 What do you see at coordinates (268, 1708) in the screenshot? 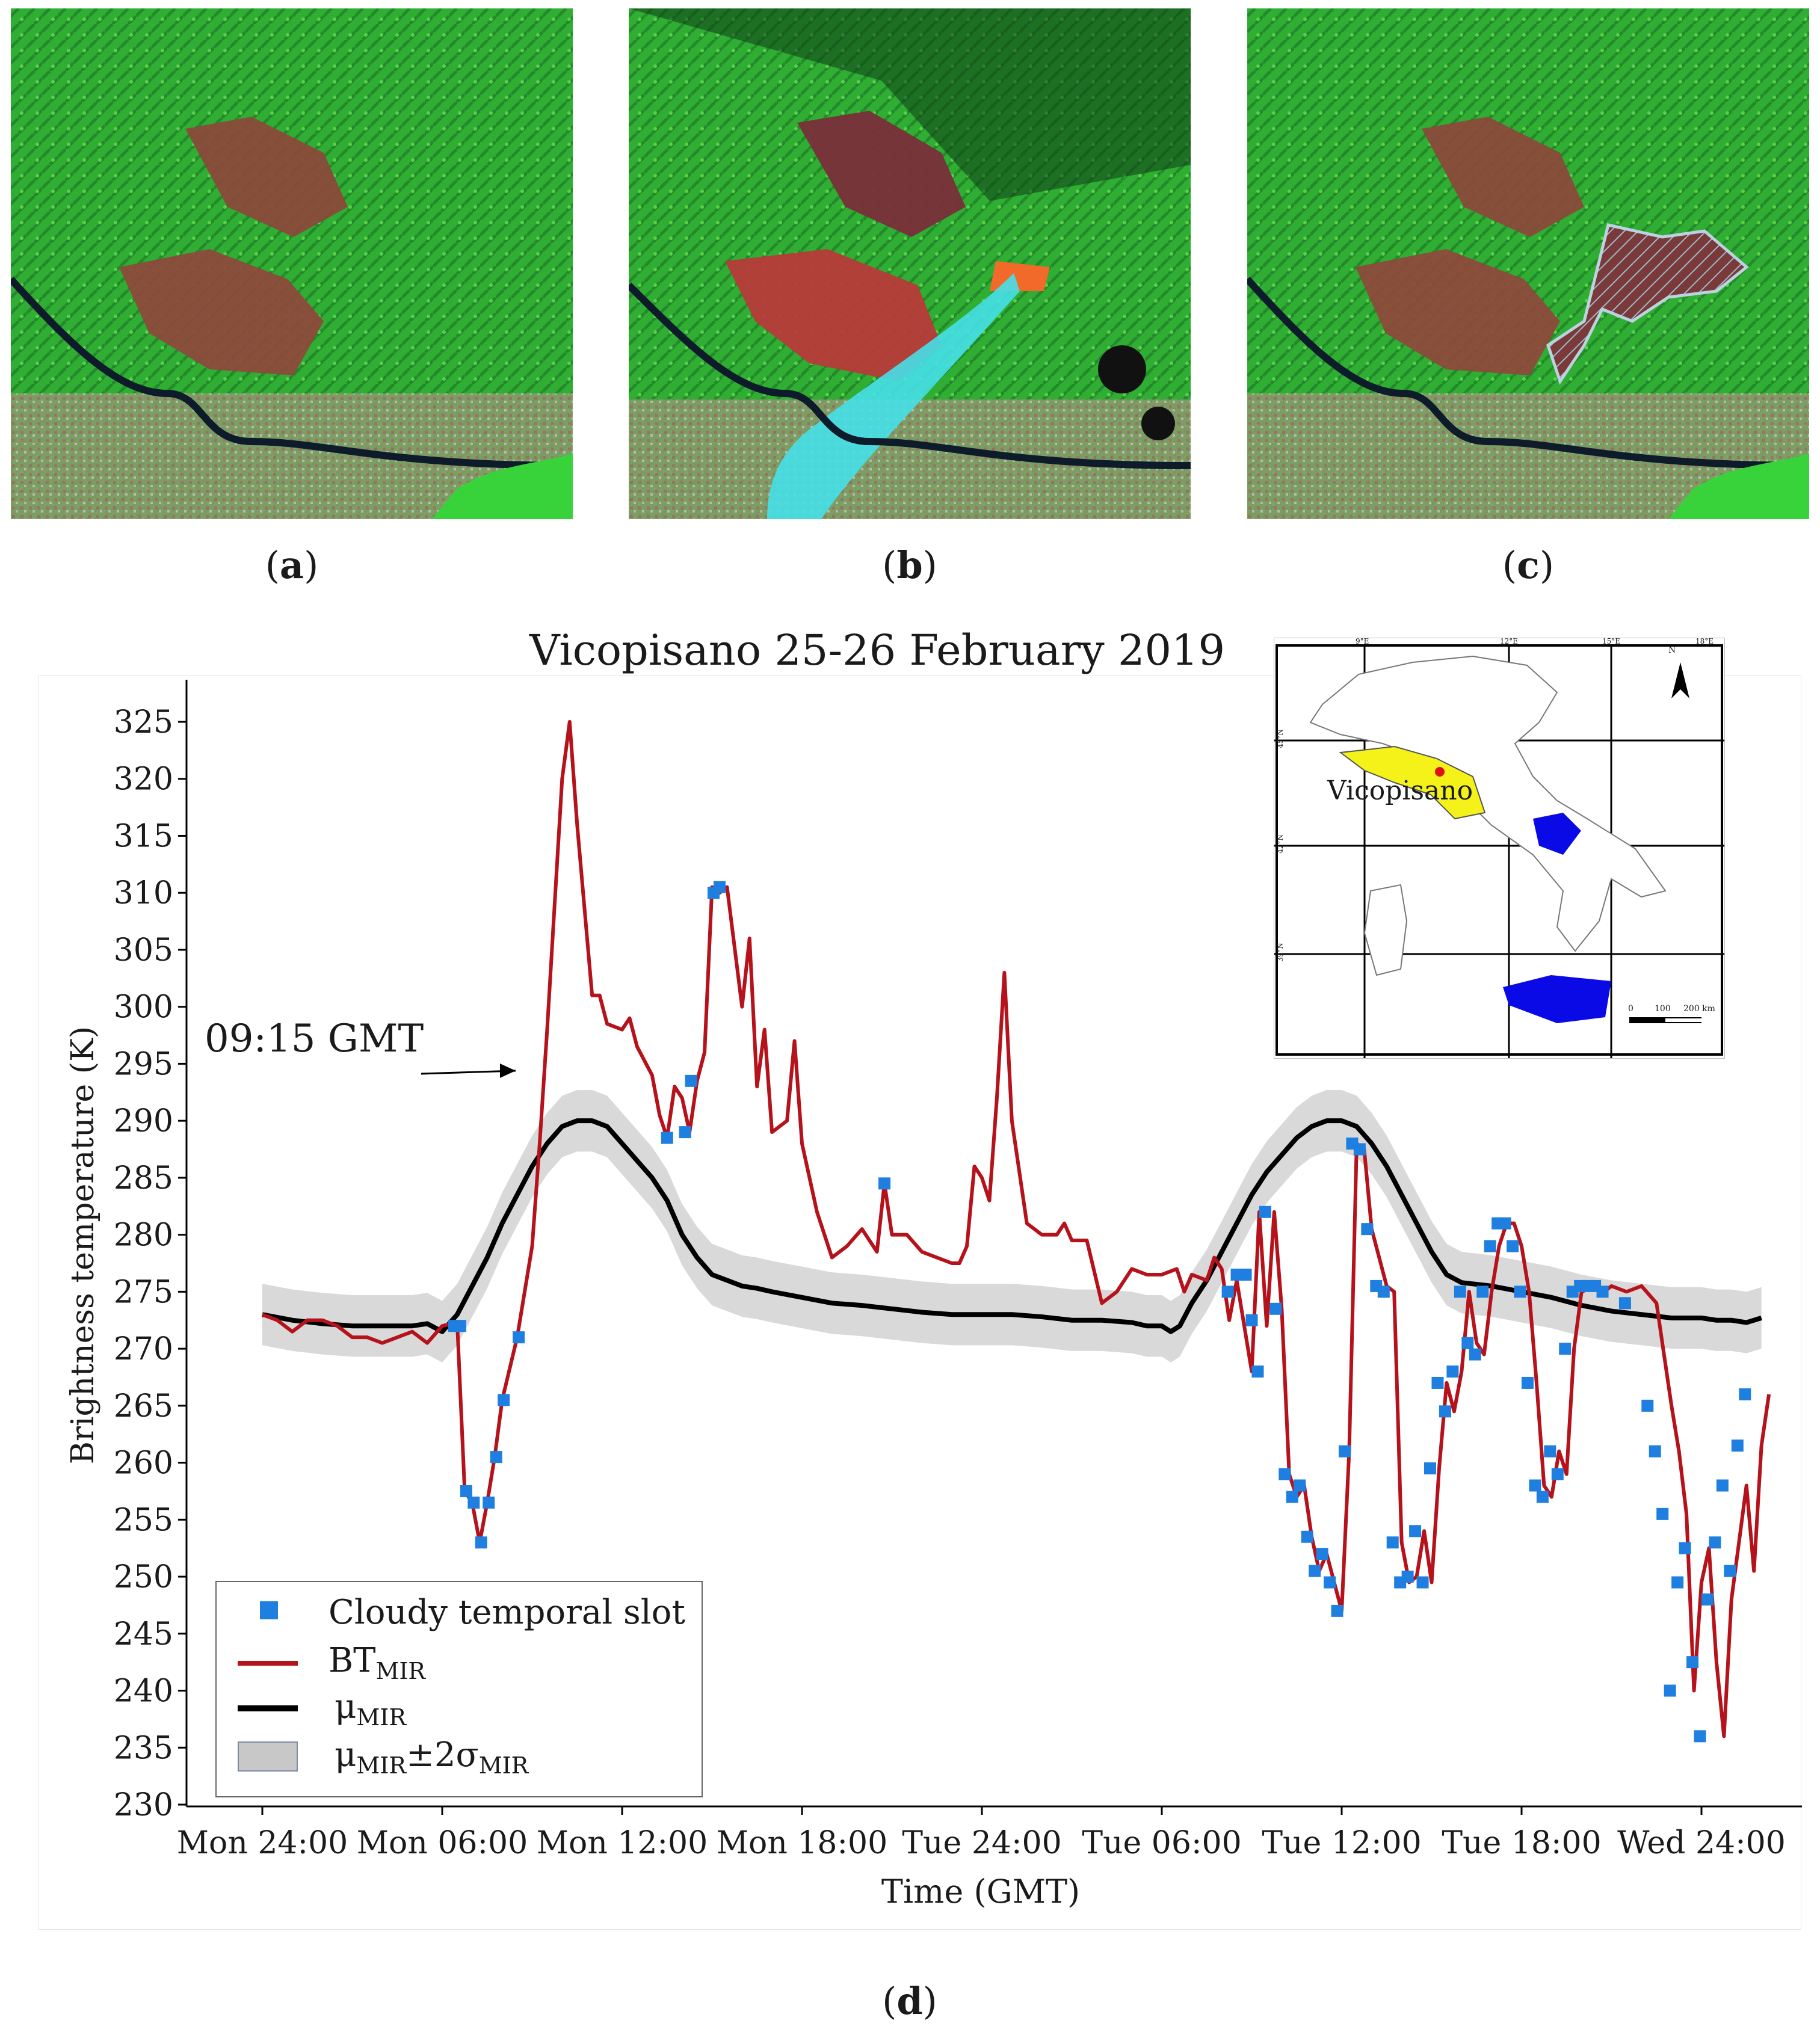
I see `legend-line-black` at bounding box center [268, 1708].